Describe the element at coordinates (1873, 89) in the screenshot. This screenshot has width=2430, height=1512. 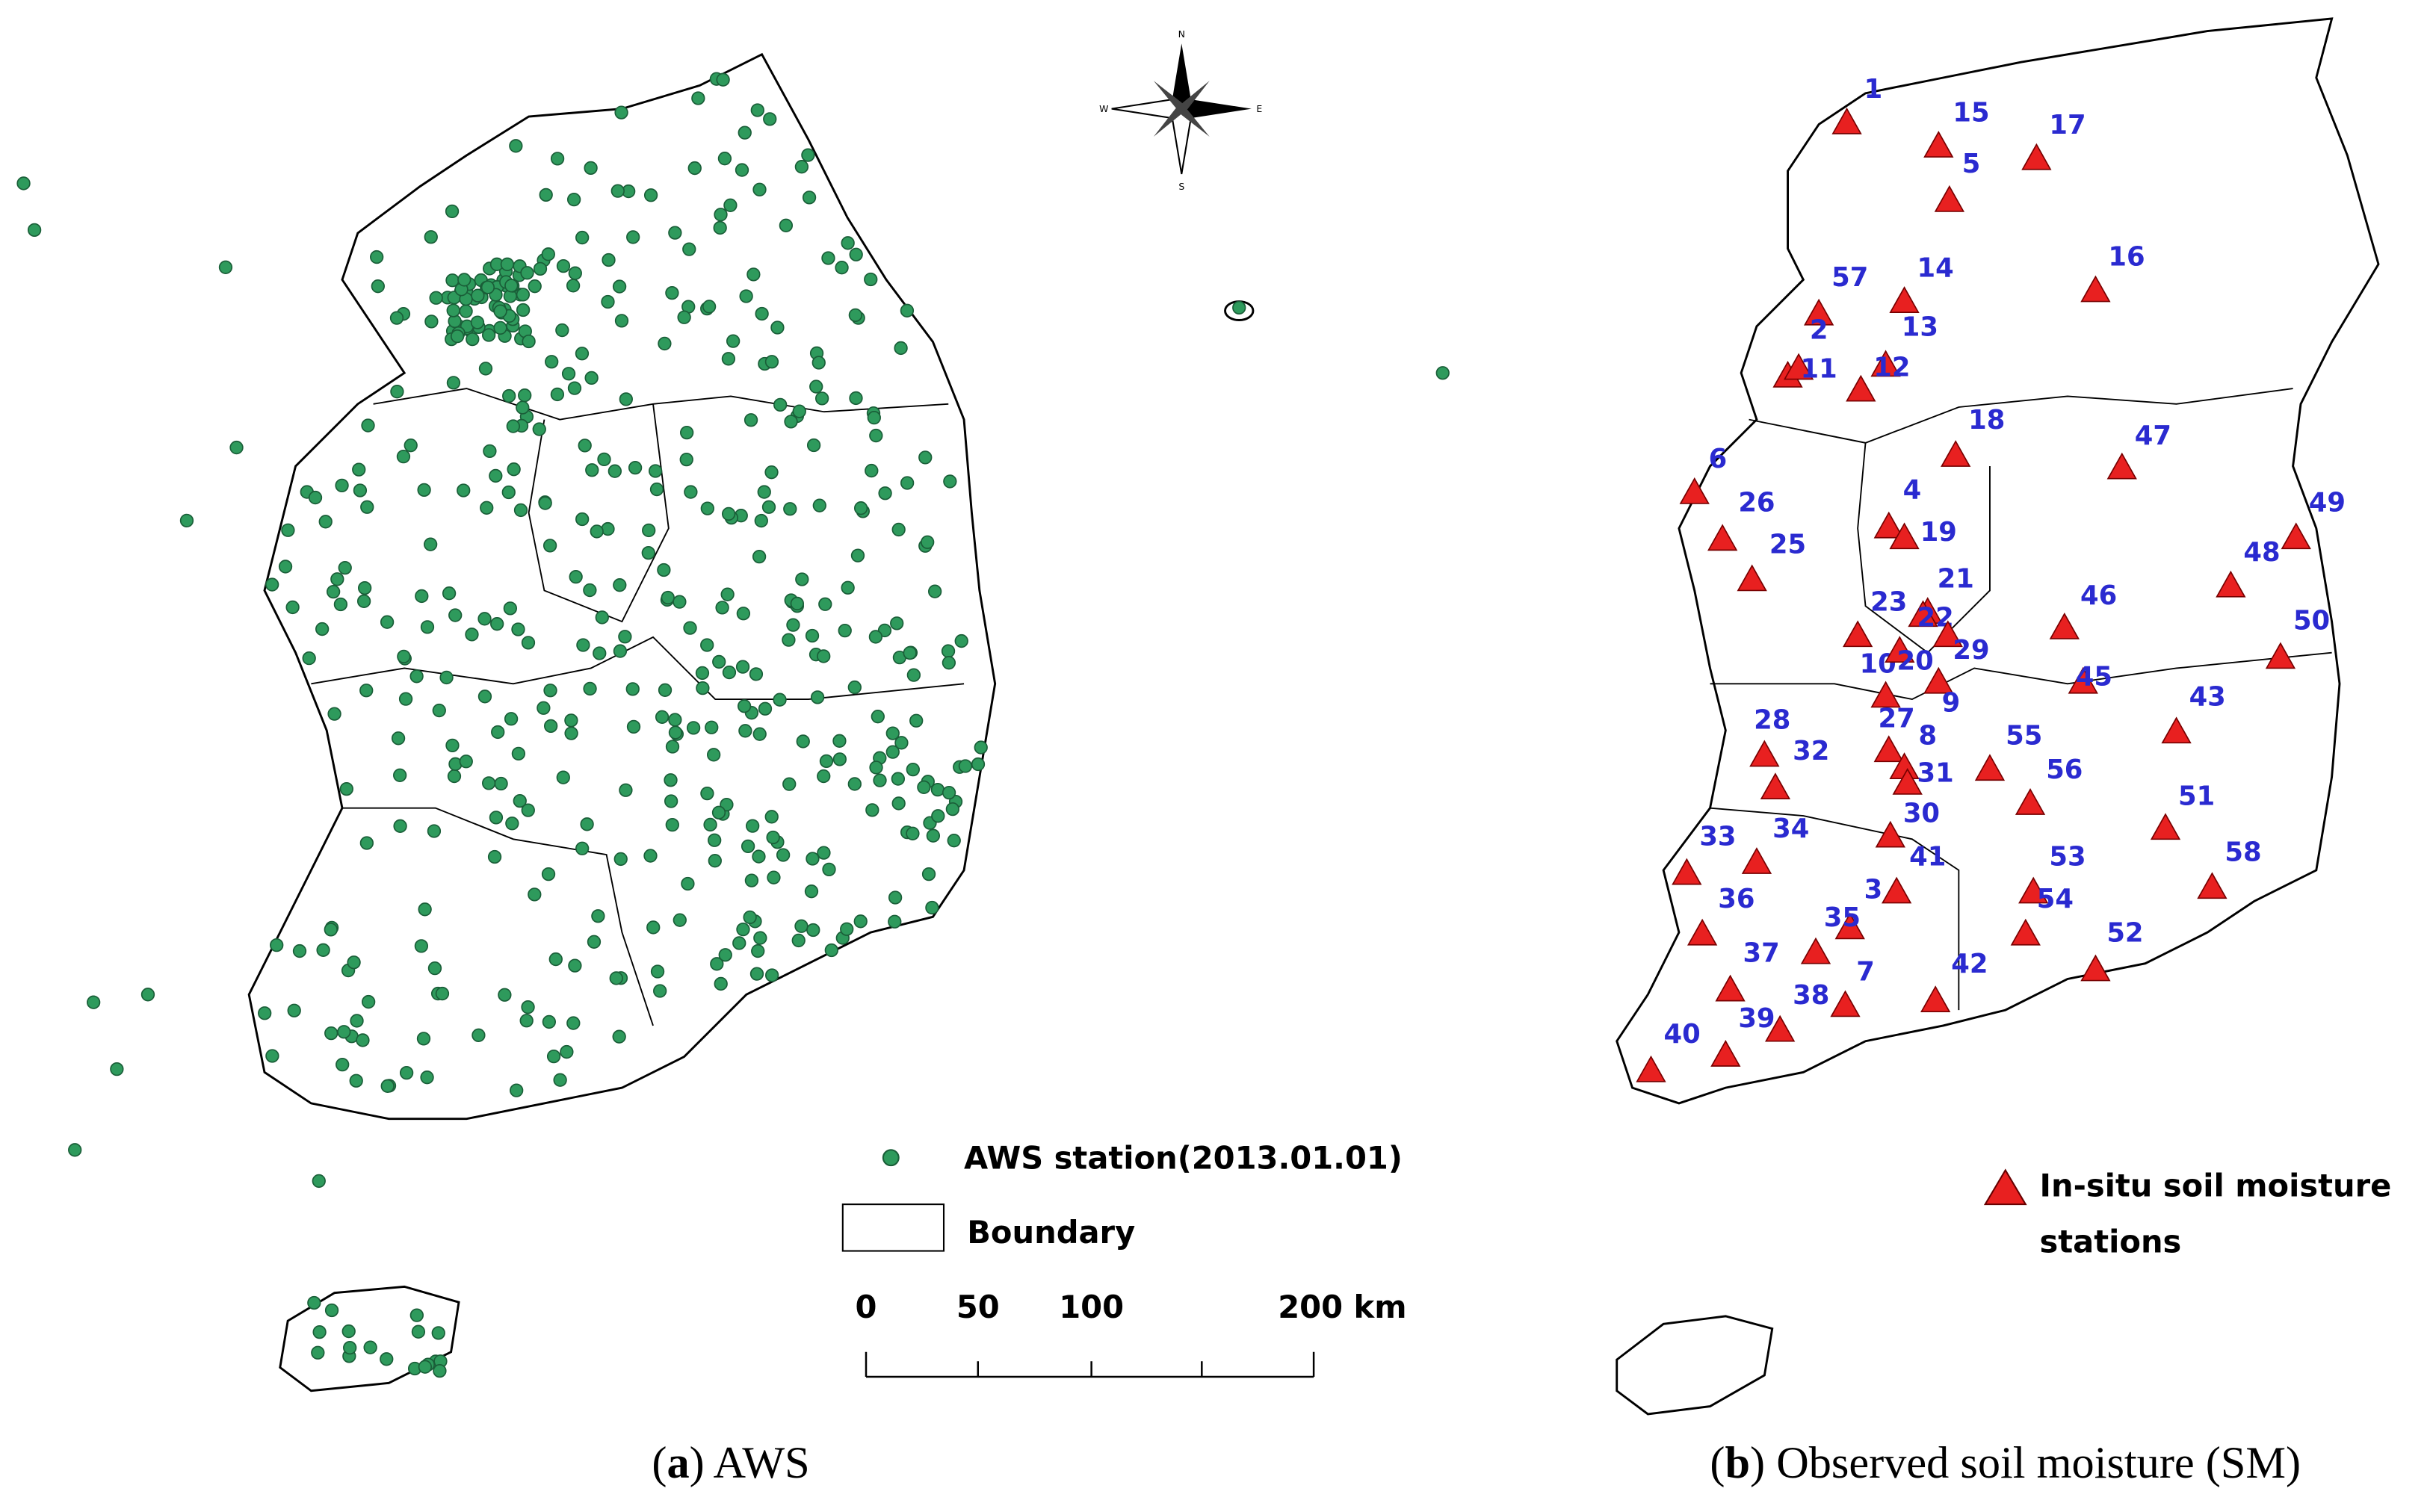
I see `station-label: 1` at that location.